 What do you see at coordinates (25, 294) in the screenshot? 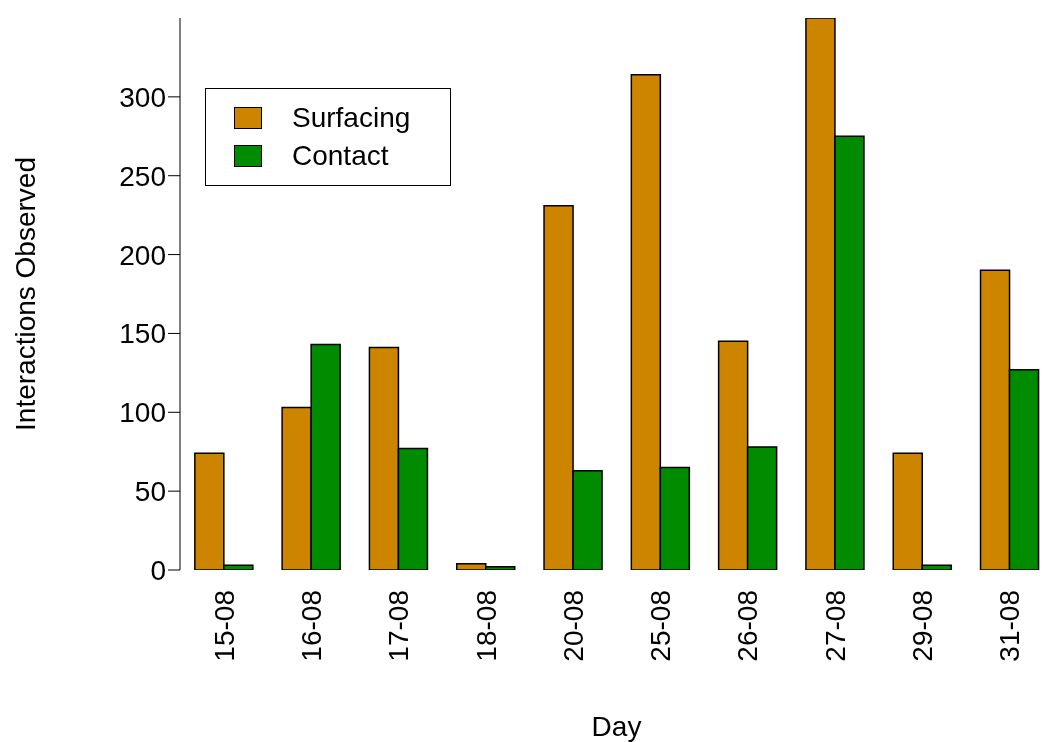
I see `y-axis-title: Interactions Observed` at bounding box center [25, 294].